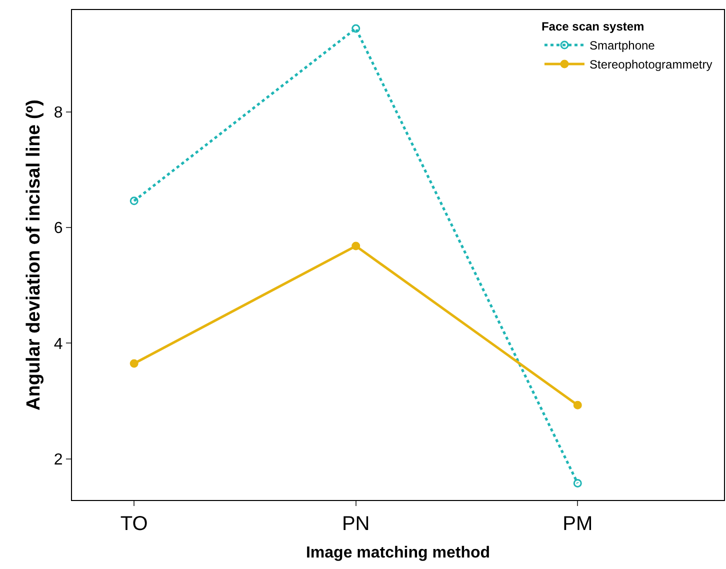  I want to click on y-tick-label: 8, so click(58, 113).